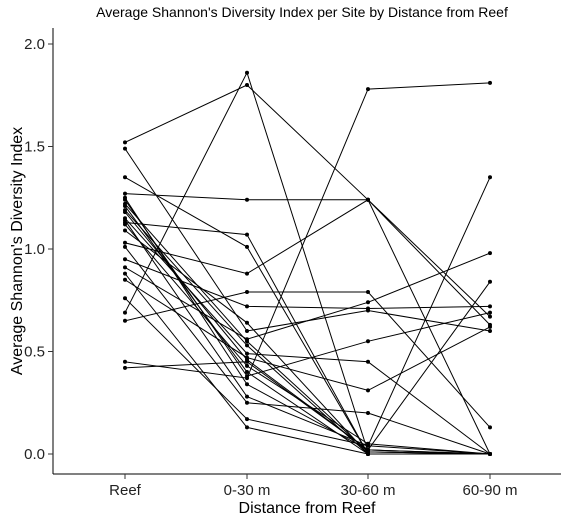 This screenshot has width=570, height=520. I want to click on x-tick-label: Reef, so click(125, 490).